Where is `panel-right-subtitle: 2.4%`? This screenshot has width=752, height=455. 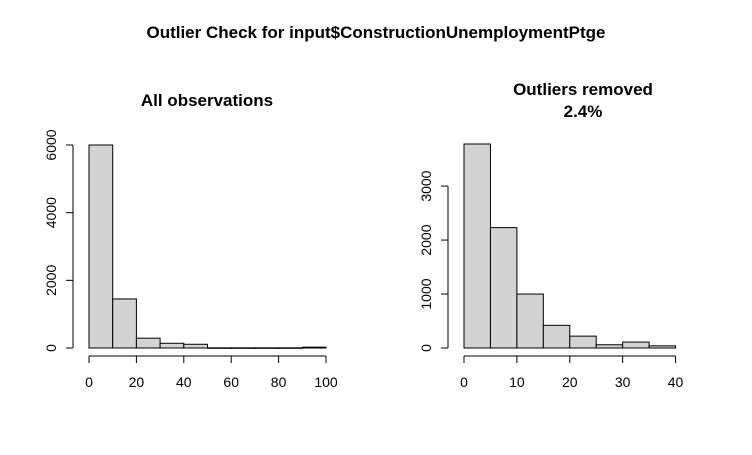 panel-right-subtitle: 2.4% is located at coordinates (583, 111).